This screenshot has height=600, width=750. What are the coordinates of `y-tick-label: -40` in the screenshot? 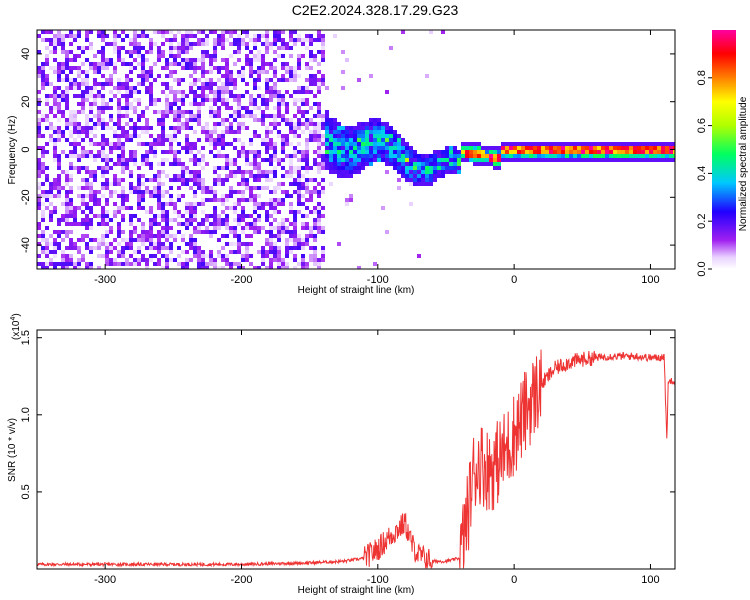 It's located at (26, 245).